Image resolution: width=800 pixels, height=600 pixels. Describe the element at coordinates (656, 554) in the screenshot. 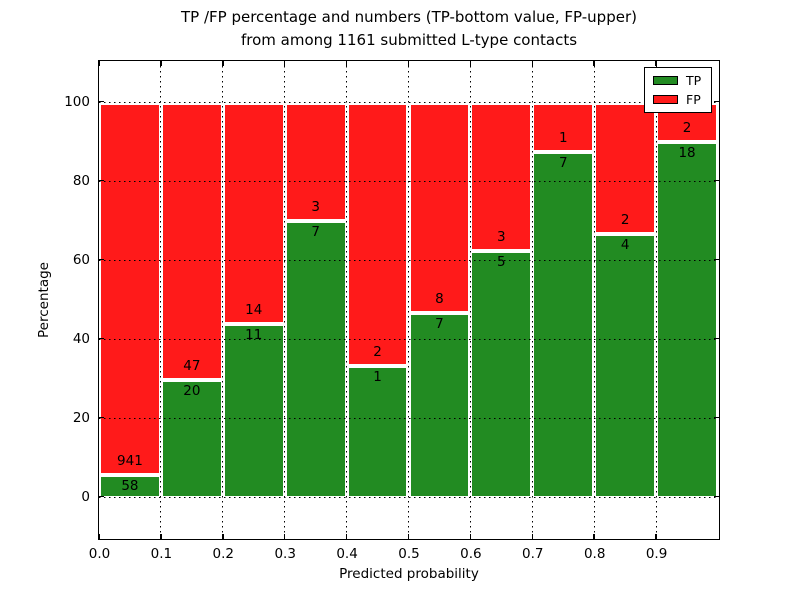

I see `x-tick-label: 0.9` at that location.